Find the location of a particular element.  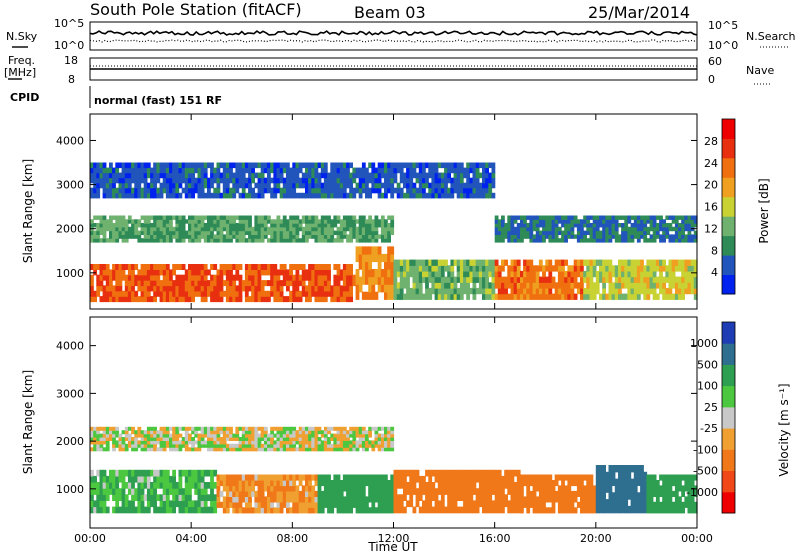

noise-tick-left-top: 10^5 is located at coordinates (69, 23).